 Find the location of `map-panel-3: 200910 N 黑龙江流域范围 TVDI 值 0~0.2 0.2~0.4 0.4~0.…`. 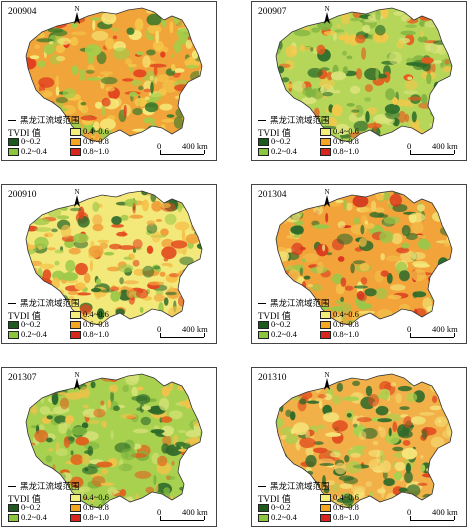

map-panel-3: 200910 N 黑龙江流域范围 TVDI 值 0~0.2 0.2~0.4 0.4~0.… is located at coordinates (109, 264).